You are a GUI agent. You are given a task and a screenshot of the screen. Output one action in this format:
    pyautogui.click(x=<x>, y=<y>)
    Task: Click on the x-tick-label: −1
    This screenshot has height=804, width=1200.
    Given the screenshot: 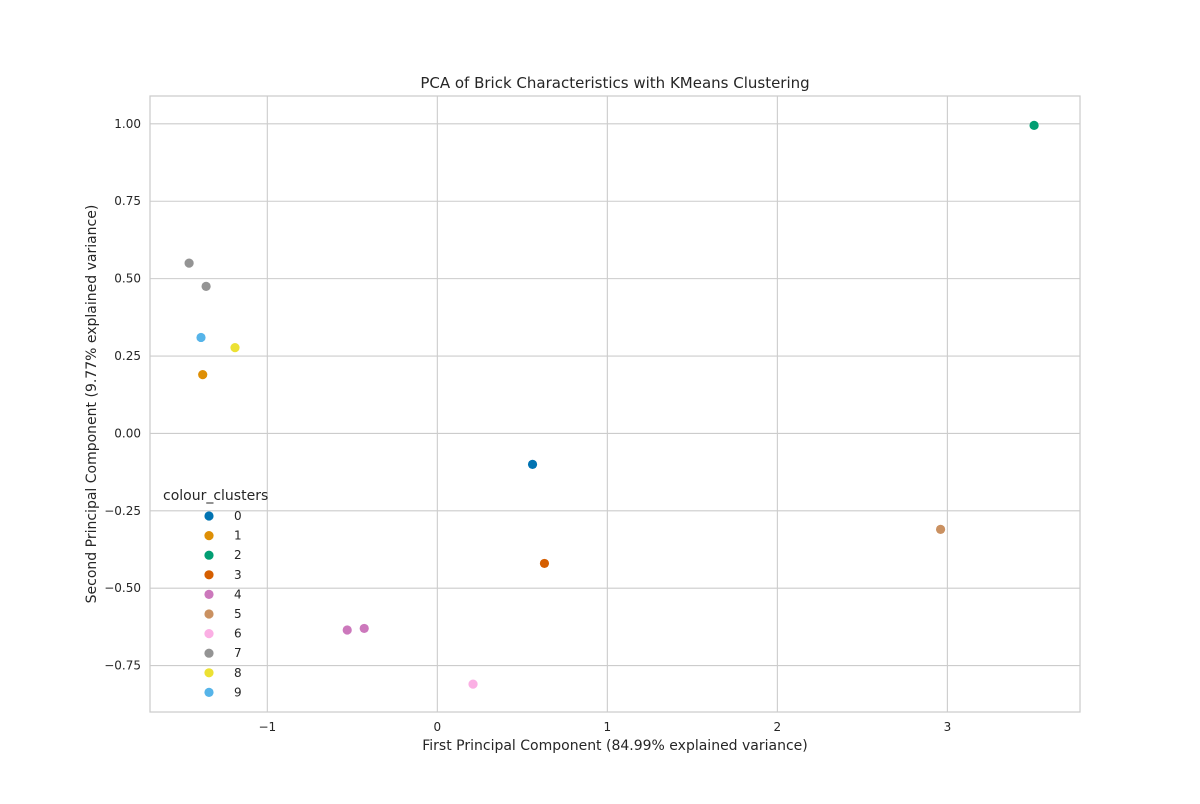 What is the action you would take?
    pyautogui.click(x=267, y=727)
    